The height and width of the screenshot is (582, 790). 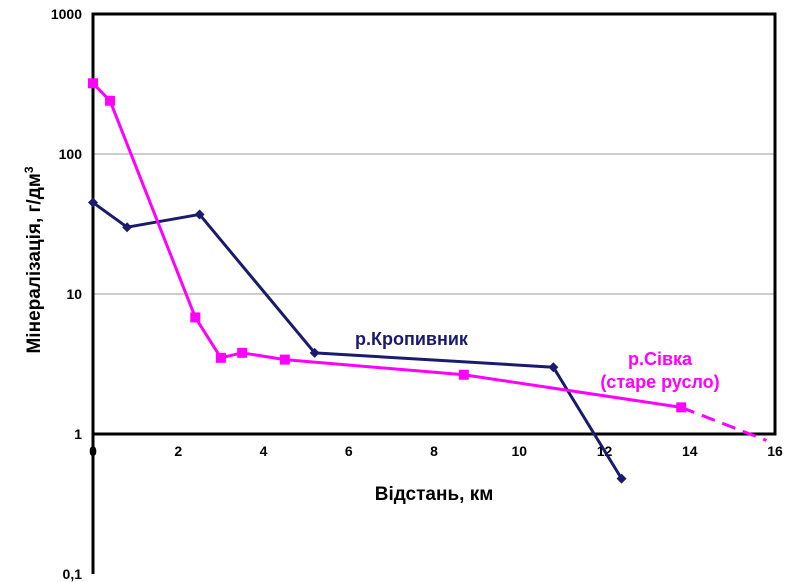 I want to click on x-tick-label: 14, so click(x=690, y=451).